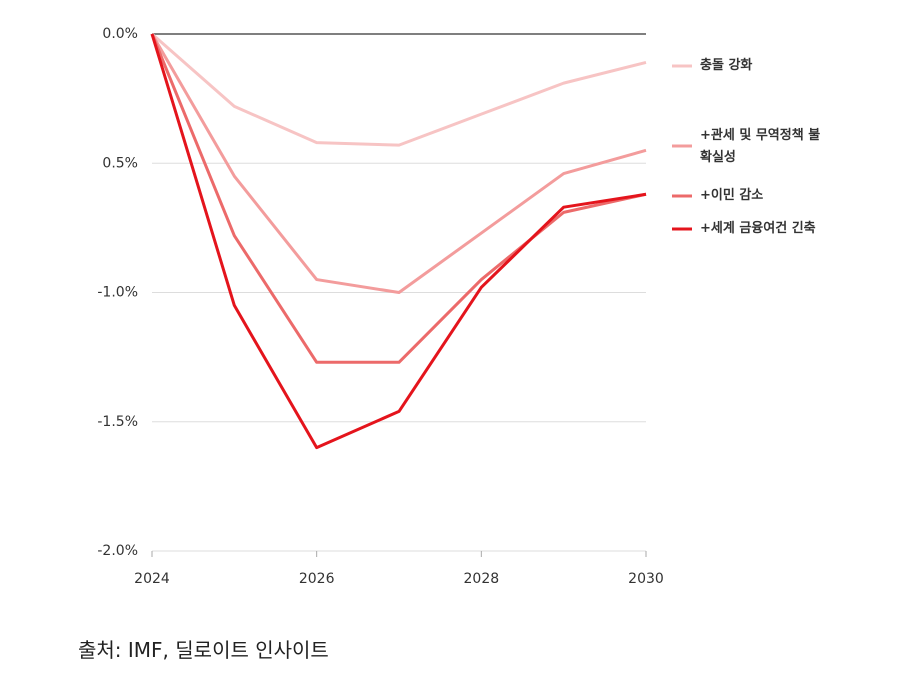 The image size is (917, 683). I want to click on y-tick-label: -2.0%, so click(117, 551).